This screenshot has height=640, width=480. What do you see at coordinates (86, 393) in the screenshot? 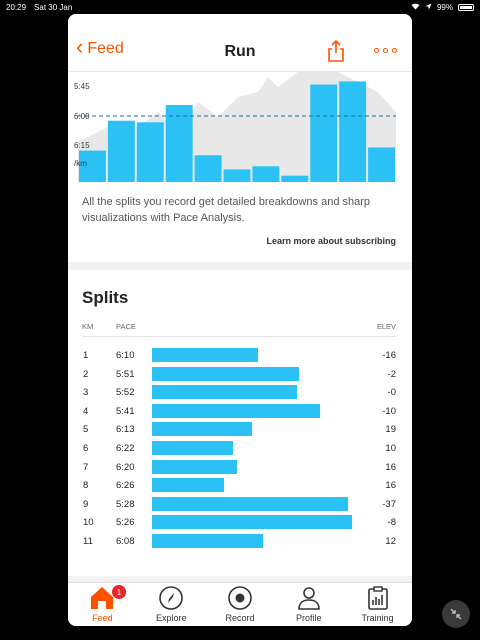
I see `split-km: 3` at bounding box center [86, 393].